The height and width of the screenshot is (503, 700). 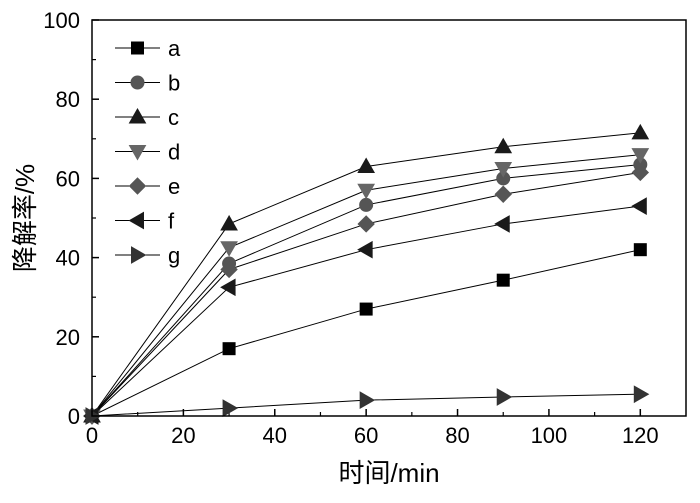 What do you see at coordinates (137, 153) in the screenshot?
I see `legend-marker-d` at bounding box center [137, 153].